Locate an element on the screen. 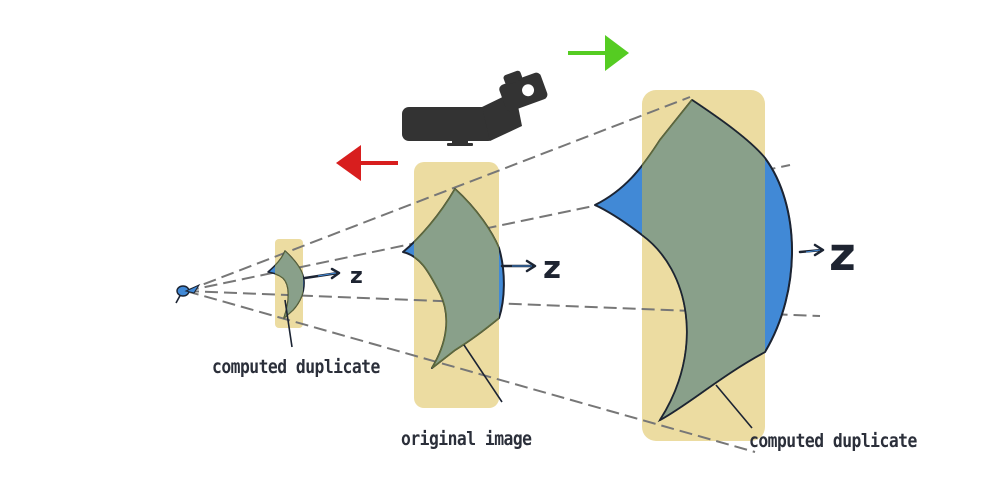 Image resolution: width=1000 pixels, height=500 pixels. z-arrow-original-head is located at coordinates (531, 266).